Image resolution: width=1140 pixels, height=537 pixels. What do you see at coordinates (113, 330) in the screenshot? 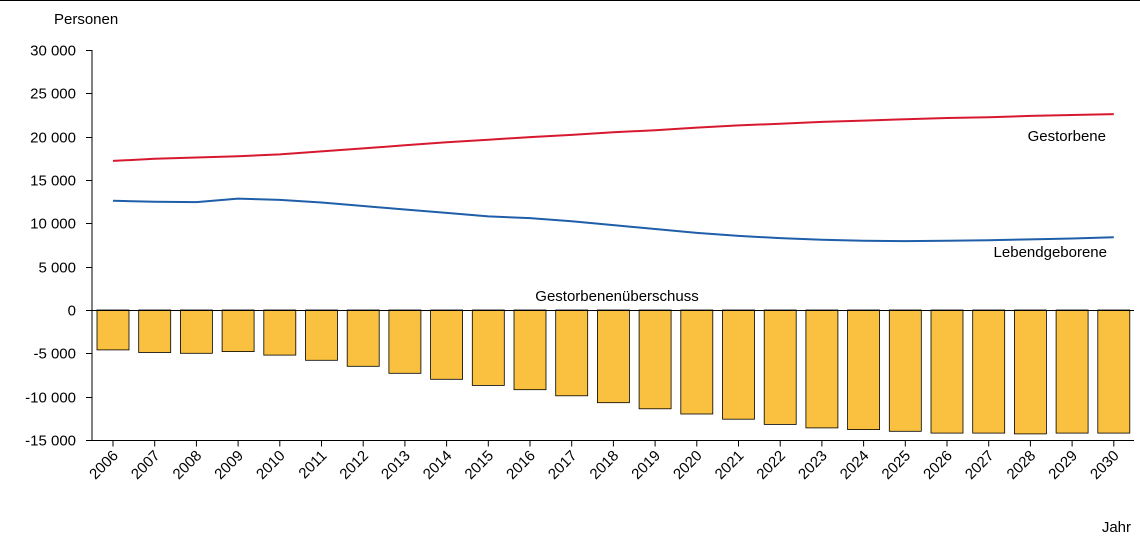
I see `bar-2006` at bounding box center [113, 330].